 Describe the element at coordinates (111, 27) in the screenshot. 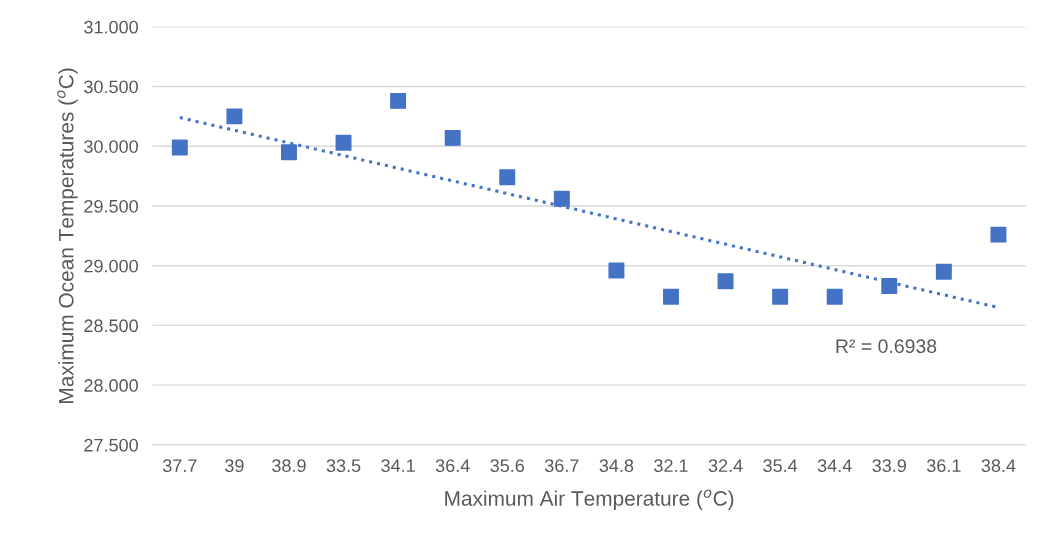

I see `y-tick-label: 31.000` at that location.